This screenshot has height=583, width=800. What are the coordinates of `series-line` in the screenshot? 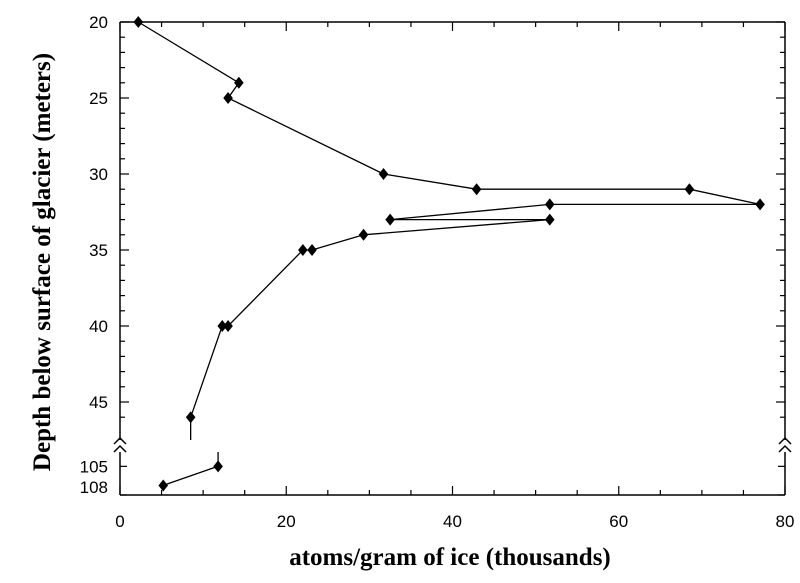 It's located at (190, 476).